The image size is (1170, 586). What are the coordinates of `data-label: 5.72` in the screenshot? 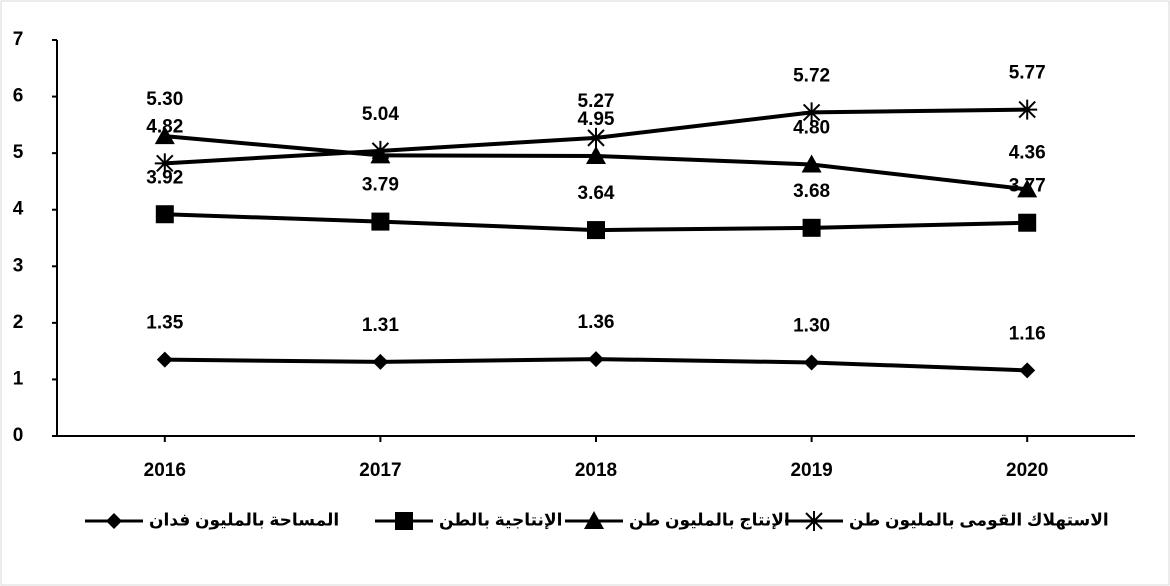 It's located at (811, 75).